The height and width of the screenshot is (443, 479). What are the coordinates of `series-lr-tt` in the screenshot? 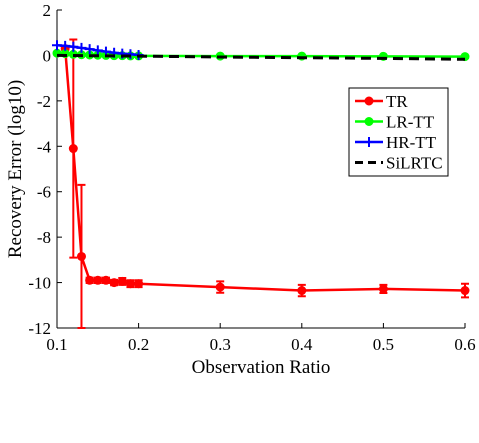 It's located at (261, 55).